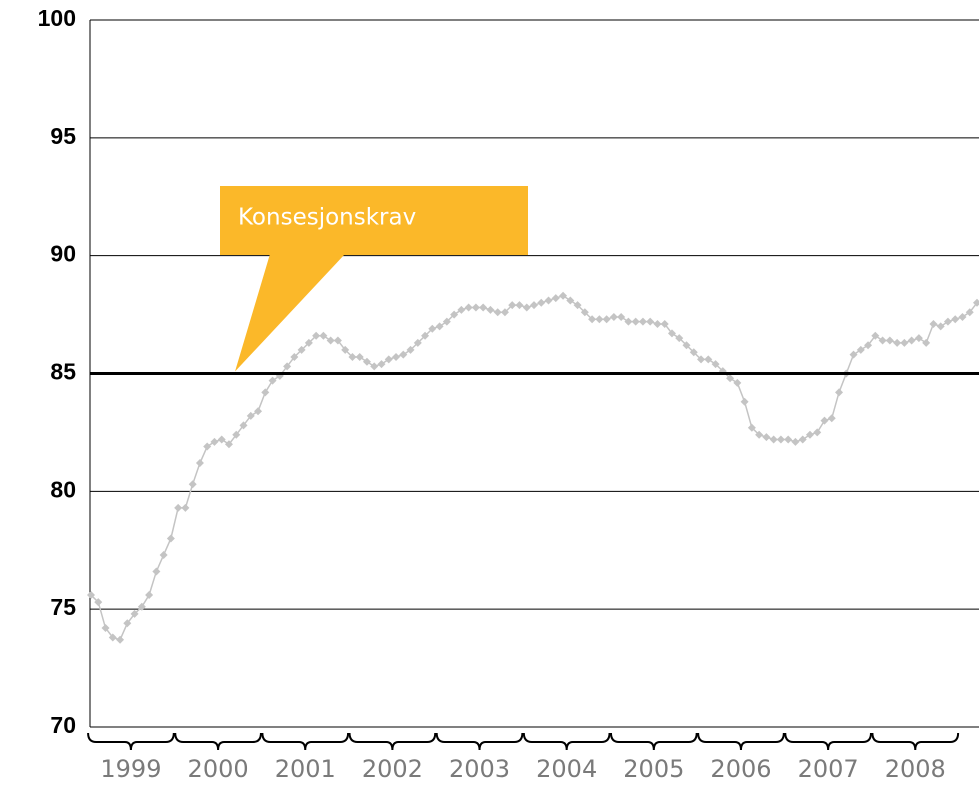 This screenshot has width=979, height=796. I want to click on y-tick-label: 80, so click(63, 489).